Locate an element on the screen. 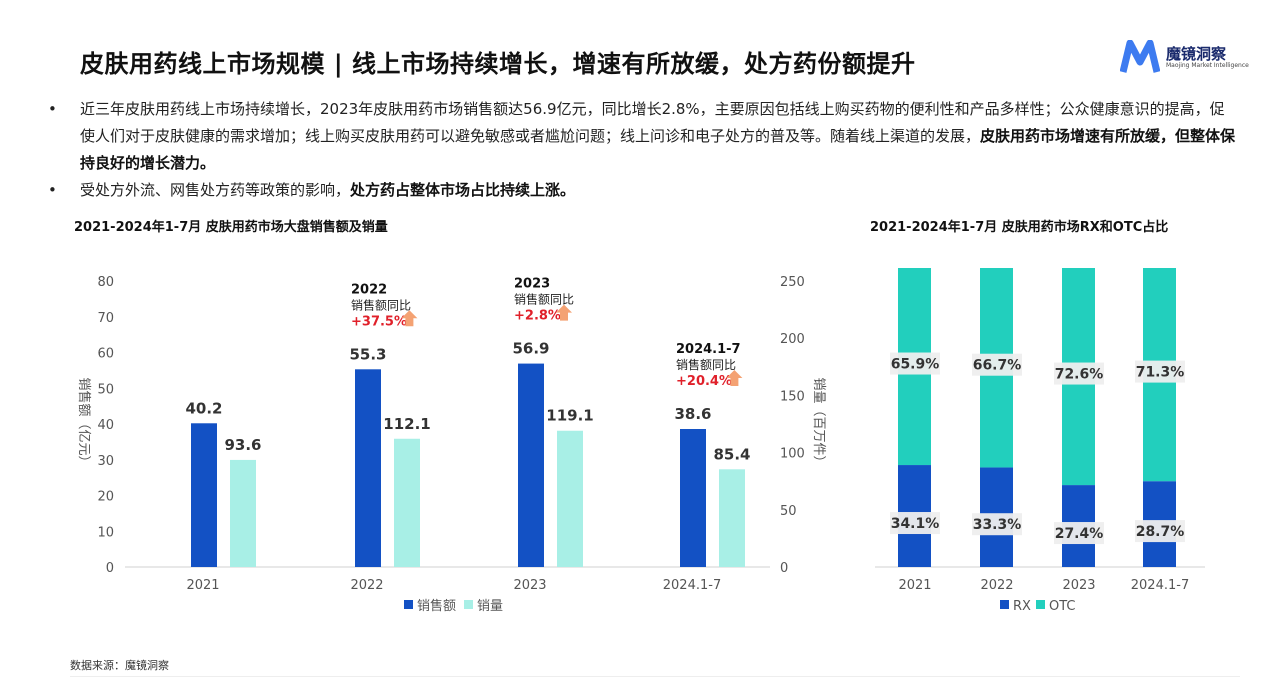 The image size is (1280, 685). y2-axis-label: 销量（百万件） is located at coordinates (818, 422).